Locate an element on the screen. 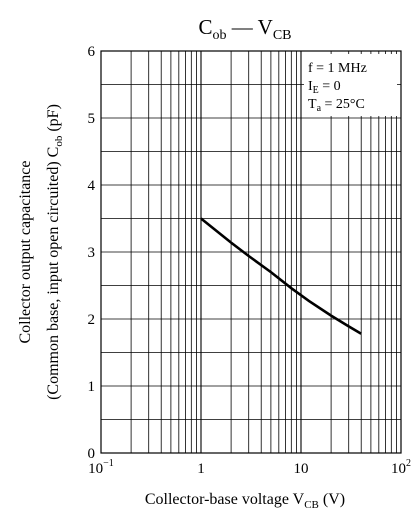  annotation-emitter-current: IE = 0 is located at coordinates (324, 87).